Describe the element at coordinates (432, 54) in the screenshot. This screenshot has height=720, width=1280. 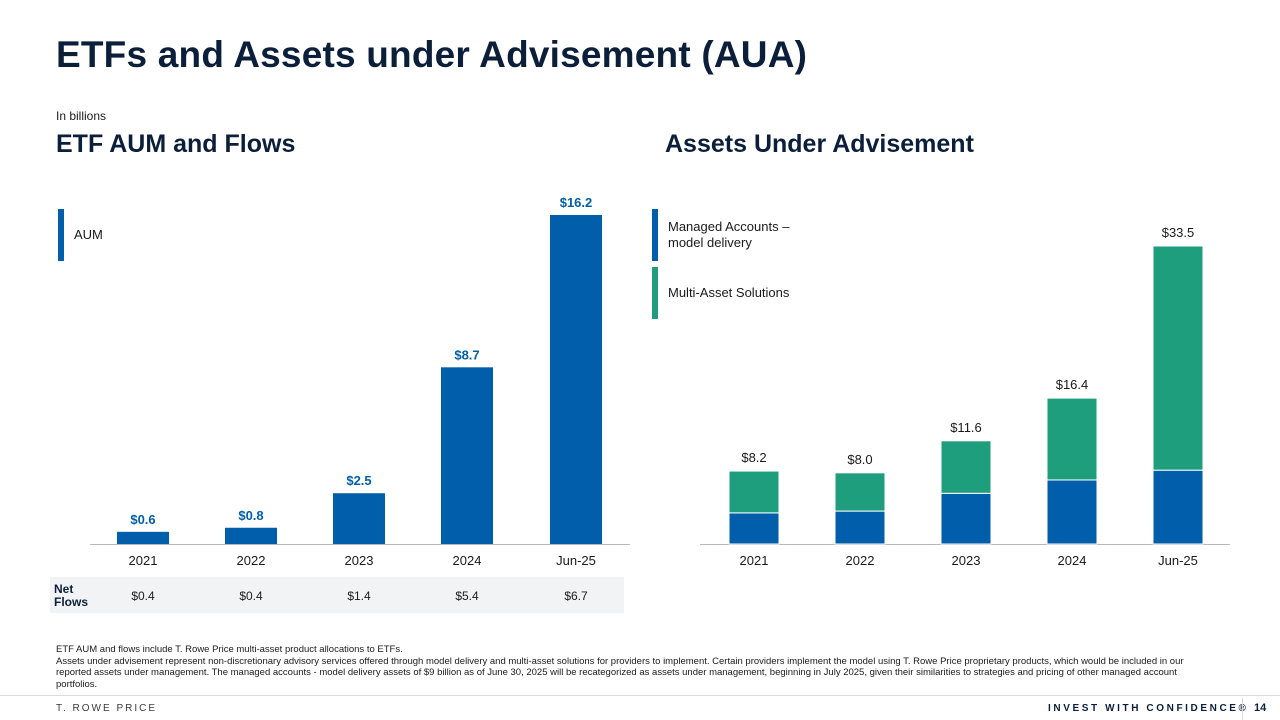
I see `page-title: ETFs and Assets under Advisement (AUA)` at that location.